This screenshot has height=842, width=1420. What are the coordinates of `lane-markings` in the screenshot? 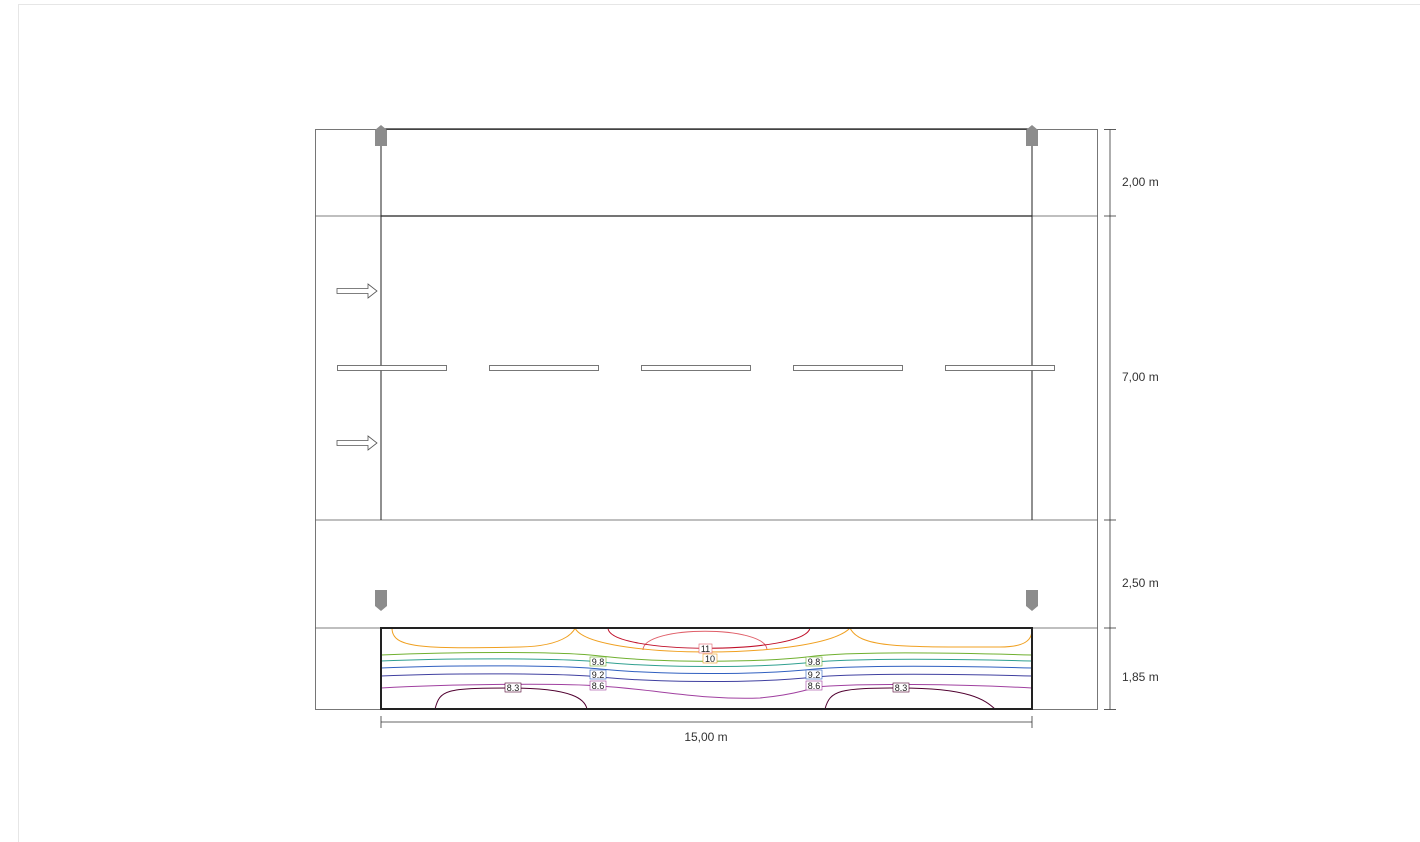 It's located at (696, 368).